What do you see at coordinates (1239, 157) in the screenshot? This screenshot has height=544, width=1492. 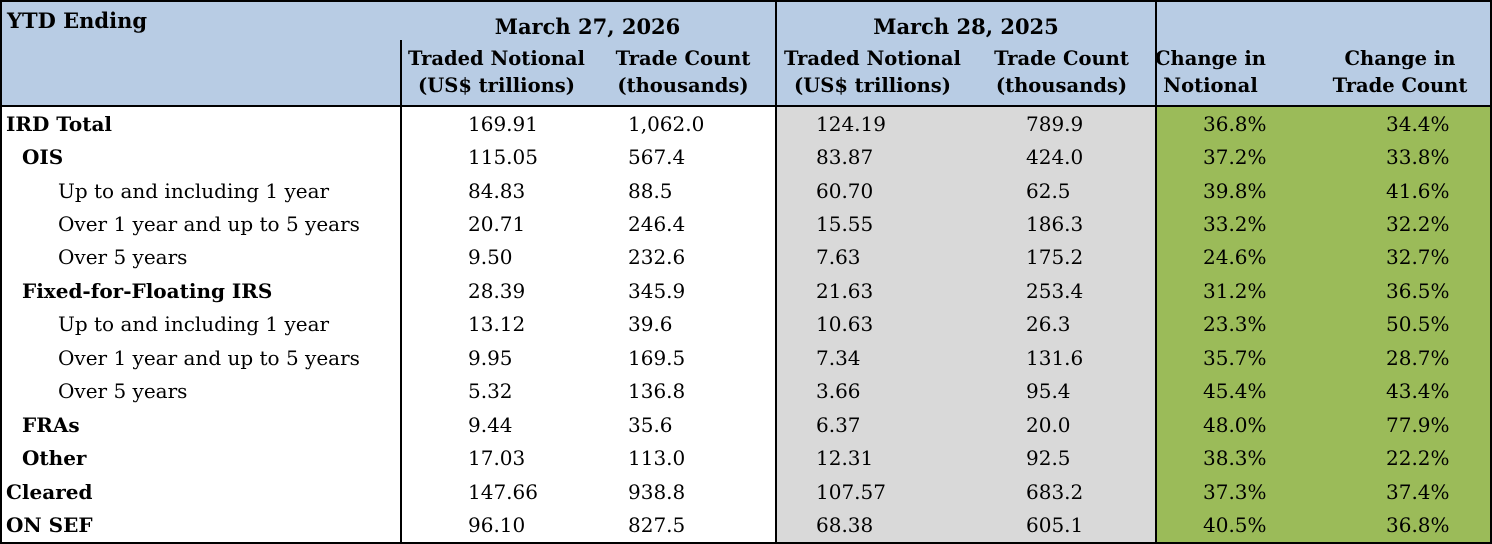 I see `change-notional-value: 37.2%` at bounding box center [1239, 157].